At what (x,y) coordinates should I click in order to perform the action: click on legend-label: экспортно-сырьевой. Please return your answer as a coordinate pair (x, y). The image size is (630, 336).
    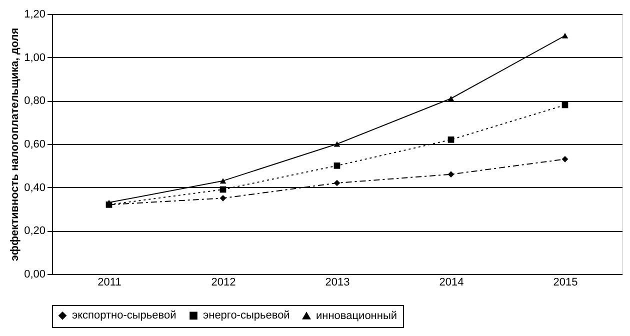
    Looking at the image, I should click on (124, 316).